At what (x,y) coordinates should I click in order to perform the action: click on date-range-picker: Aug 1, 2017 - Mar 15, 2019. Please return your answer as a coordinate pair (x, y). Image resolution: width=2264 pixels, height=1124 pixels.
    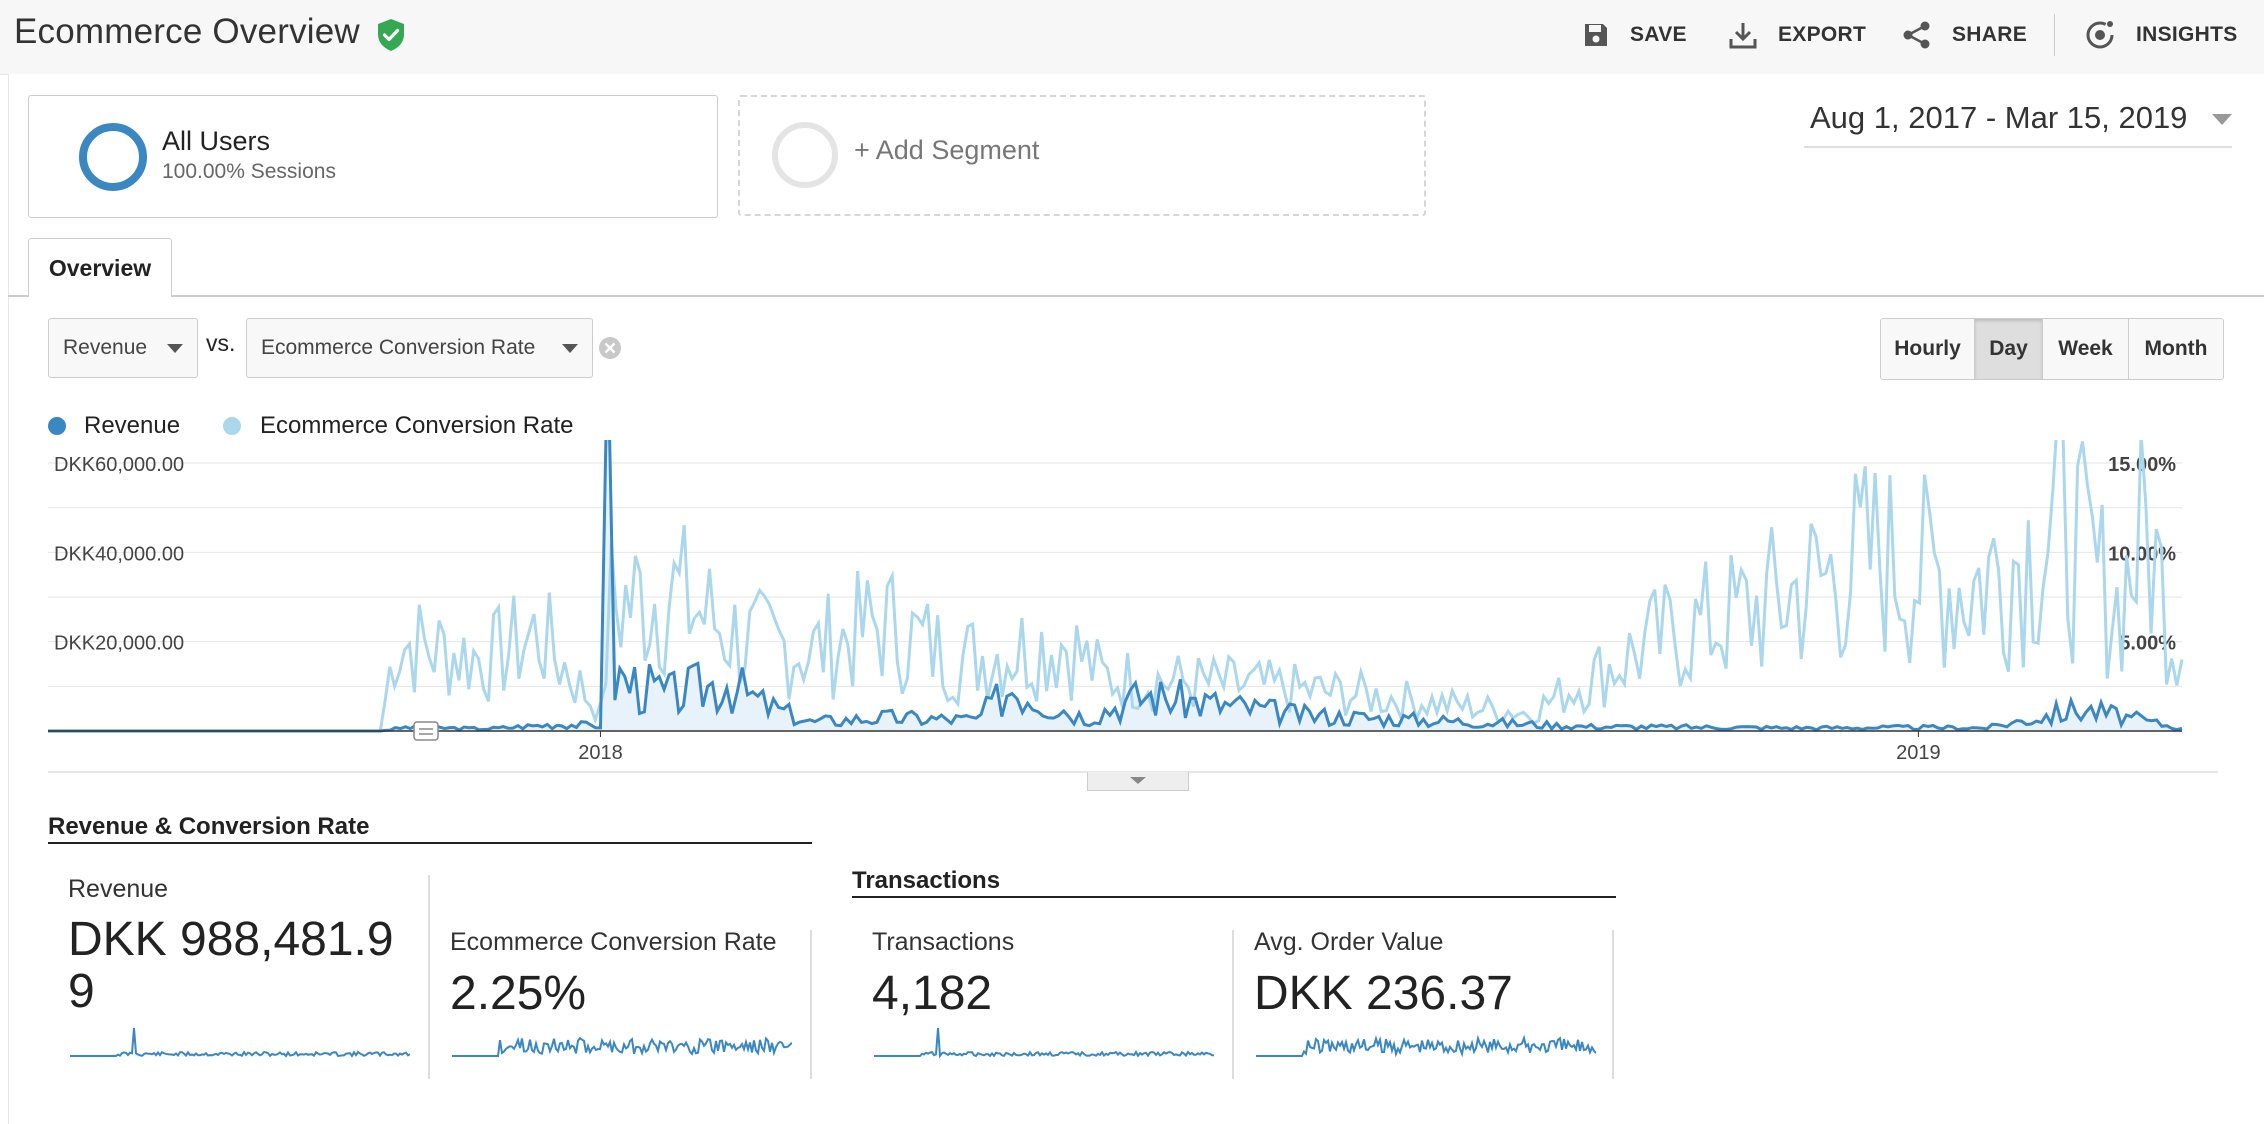
    Looking at the image, I should click on (2018, 121).